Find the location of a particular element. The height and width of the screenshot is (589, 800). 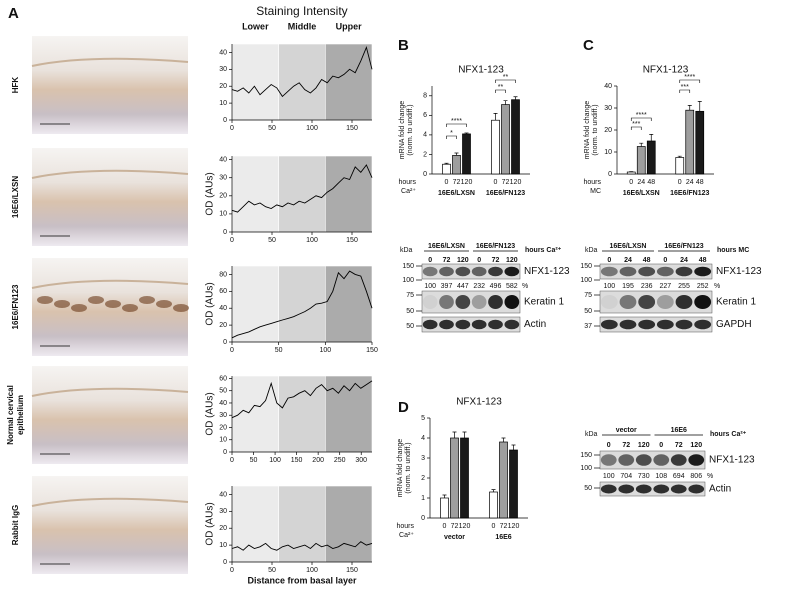

group-label: vector is located at coordinates (454, 537).